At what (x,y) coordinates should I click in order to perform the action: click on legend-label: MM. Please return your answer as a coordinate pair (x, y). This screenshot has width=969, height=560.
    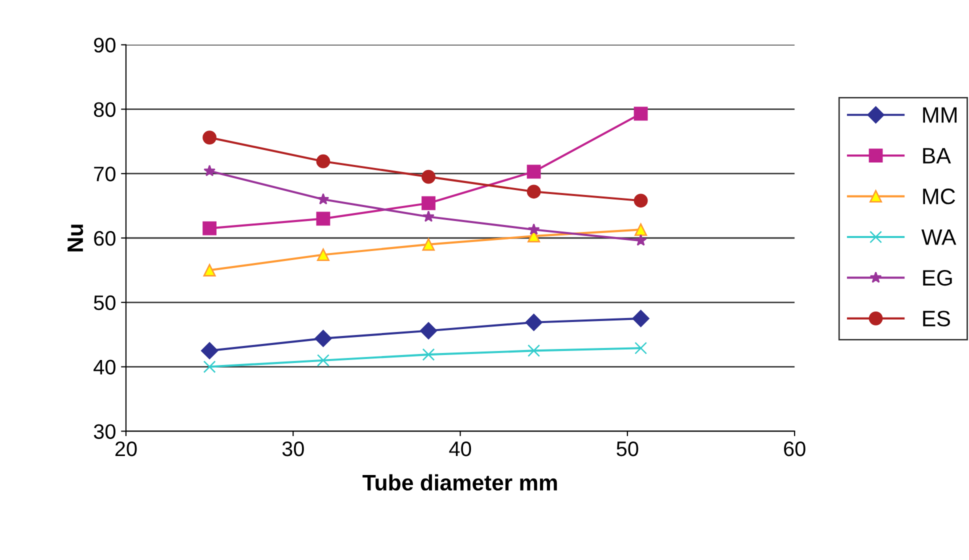
    Looking at the image, I should click on (940, 115).